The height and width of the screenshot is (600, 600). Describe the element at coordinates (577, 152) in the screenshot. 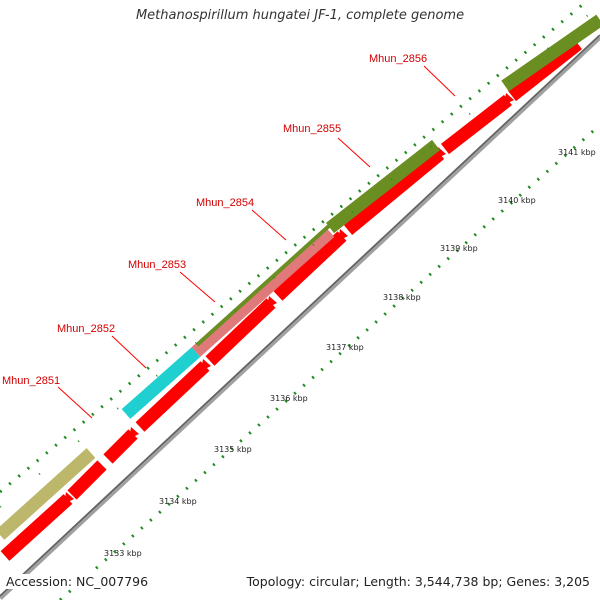

I see `tick-label-3141: 3141 kbp` at that location.